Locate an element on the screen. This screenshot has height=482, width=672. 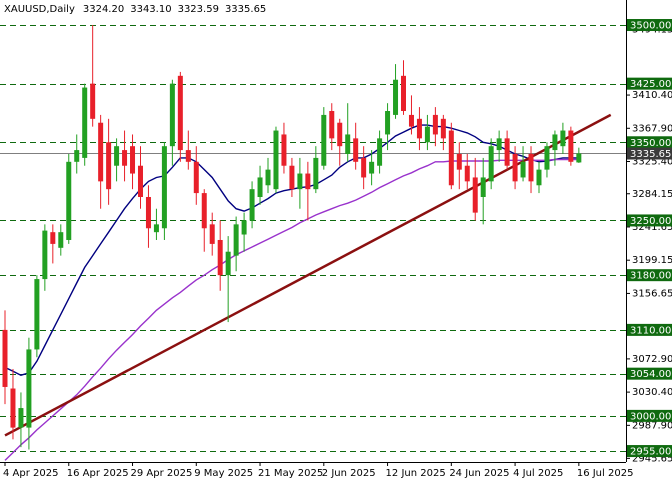
level-label: 3500.00 is located at coordinates (650, 26).